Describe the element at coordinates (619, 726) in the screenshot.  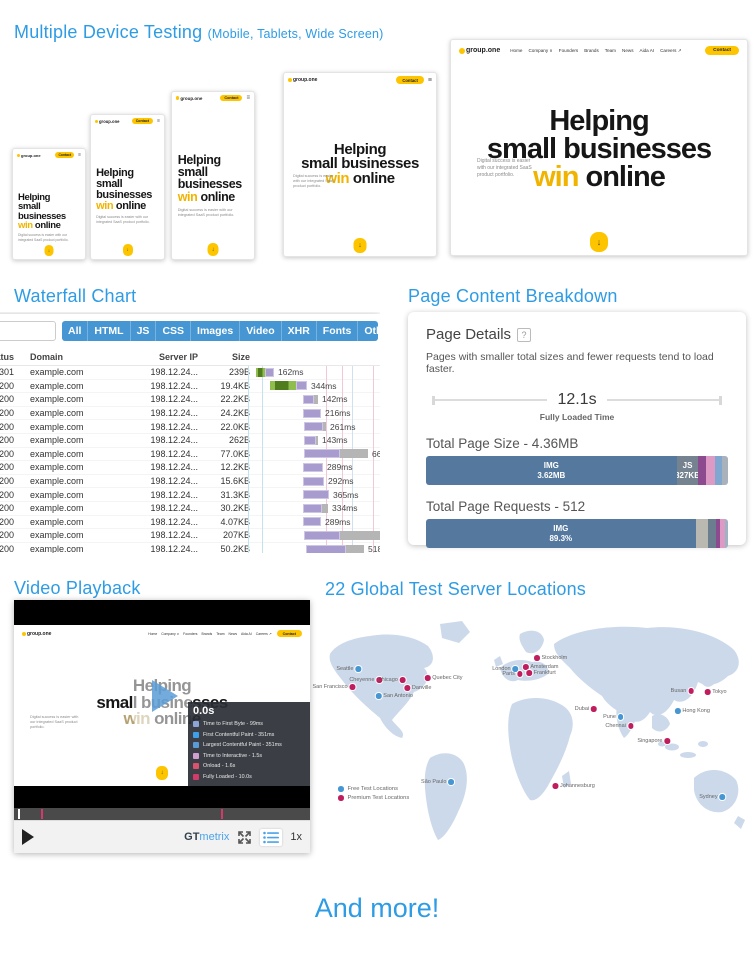
I see `map-location: Chennai` at that location.